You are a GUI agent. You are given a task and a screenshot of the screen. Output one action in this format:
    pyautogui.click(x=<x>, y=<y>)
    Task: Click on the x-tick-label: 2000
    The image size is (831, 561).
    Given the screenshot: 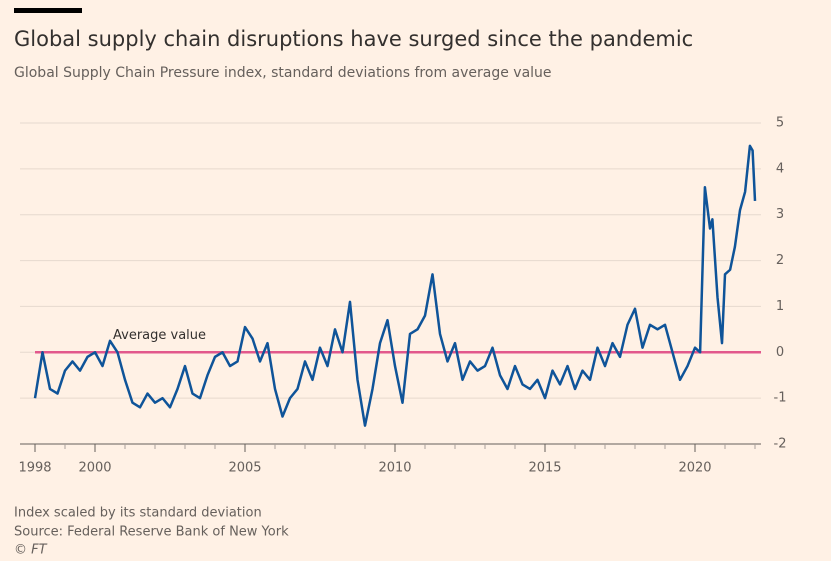 What is the action you would take?
    pyautogui.click(x=94, y=468)
    